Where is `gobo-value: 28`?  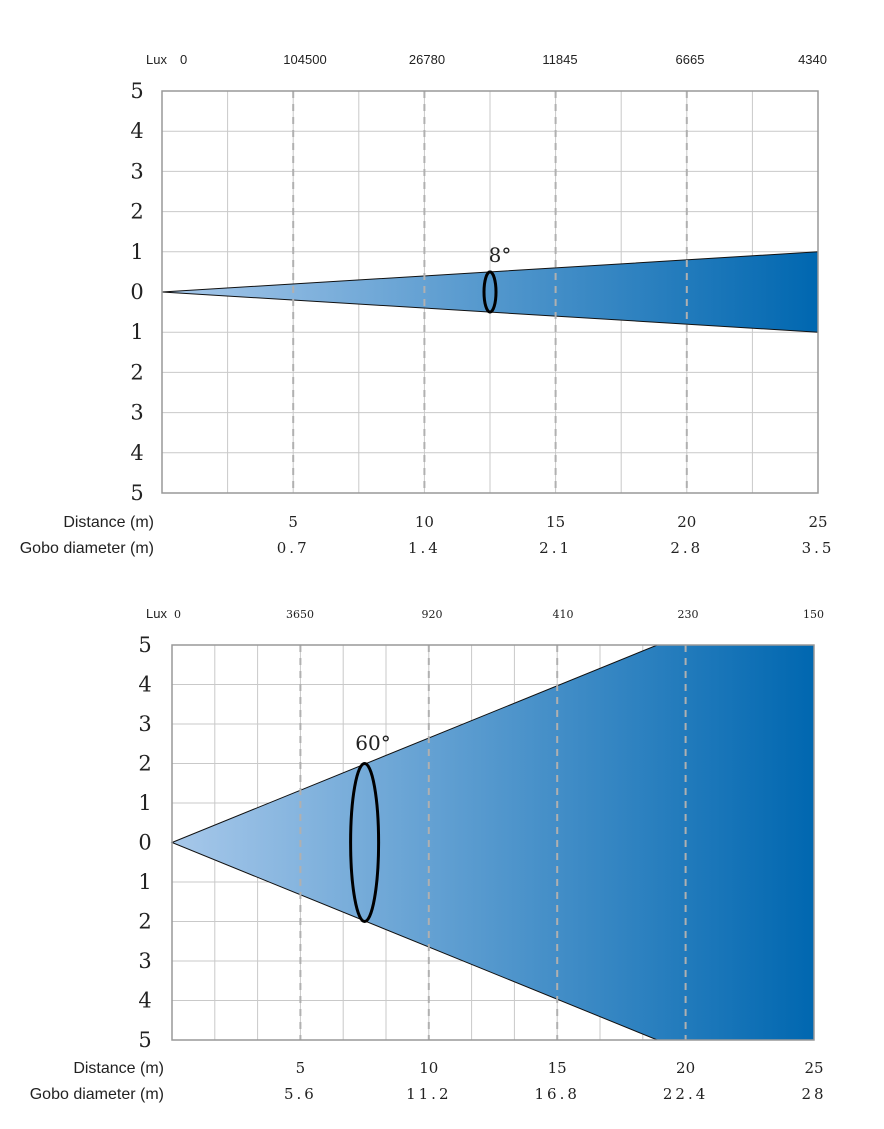 gobo-value: 28 is located at coordinates (813, 1094).